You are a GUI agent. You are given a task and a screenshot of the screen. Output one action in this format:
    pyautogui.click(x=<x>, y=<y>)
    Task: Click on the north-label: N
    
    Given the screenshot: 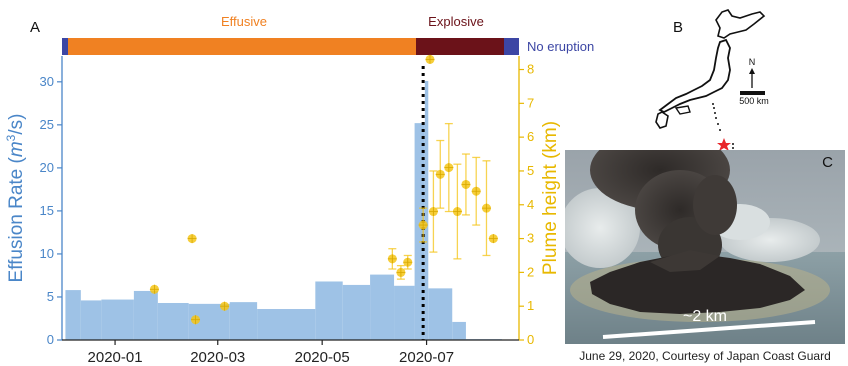 What is the action you would take?
    pyautogui.click(x=752, y=62)
    